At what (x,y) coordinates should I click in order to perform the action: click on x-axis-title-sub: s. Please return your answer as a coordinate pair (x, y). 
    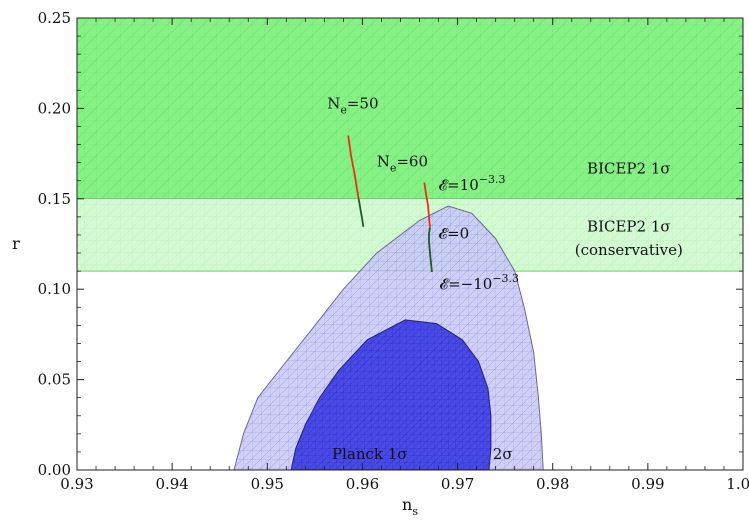
    Looking at the image, I should click on (415, 511).